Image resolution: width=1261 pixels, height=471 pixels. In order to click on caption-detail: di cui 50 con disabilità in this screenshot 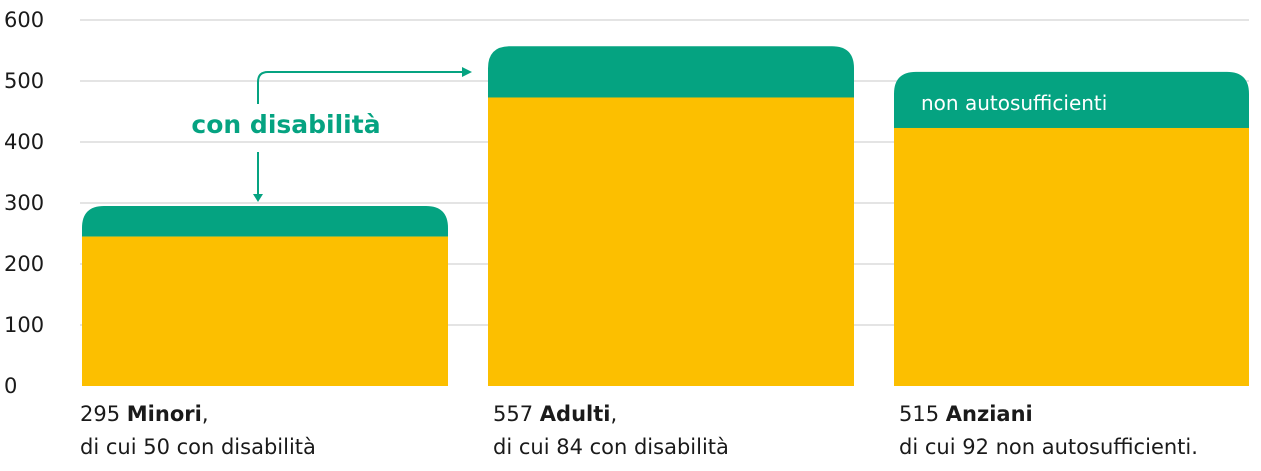, I will do `click(198, 447)`.